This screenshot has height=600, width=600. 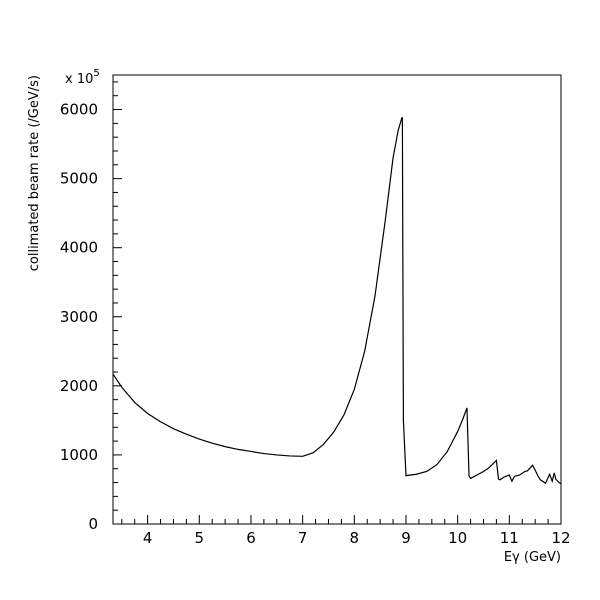 I want to click on y-tick-label: 0, so click(x=93, y=524).